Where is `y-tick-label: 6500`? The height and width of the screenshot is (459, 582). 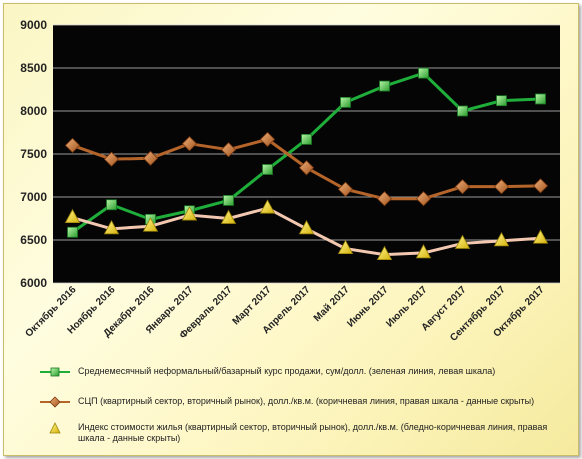 y-tick-label: 6500 is located at coordinates (33, 240).